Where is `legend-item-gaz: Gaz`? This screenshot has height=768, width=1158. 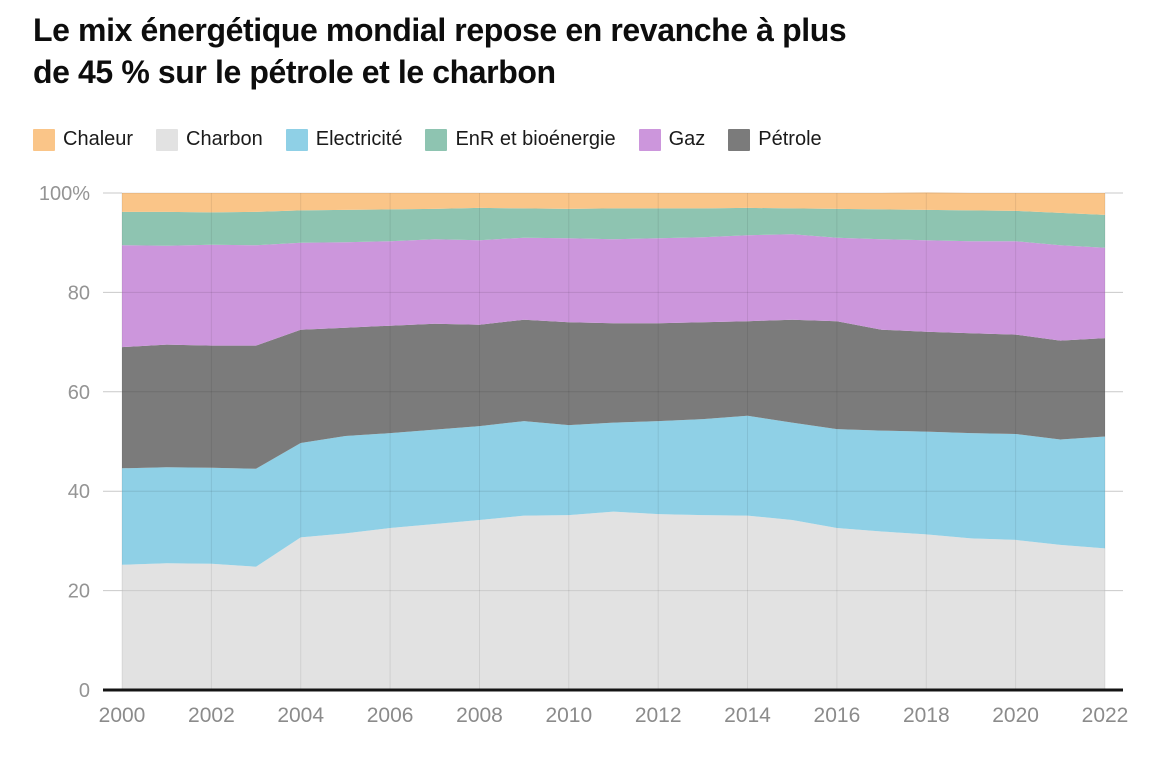 legend-item-gaz: Gaz is located at coordinates (672, 139).